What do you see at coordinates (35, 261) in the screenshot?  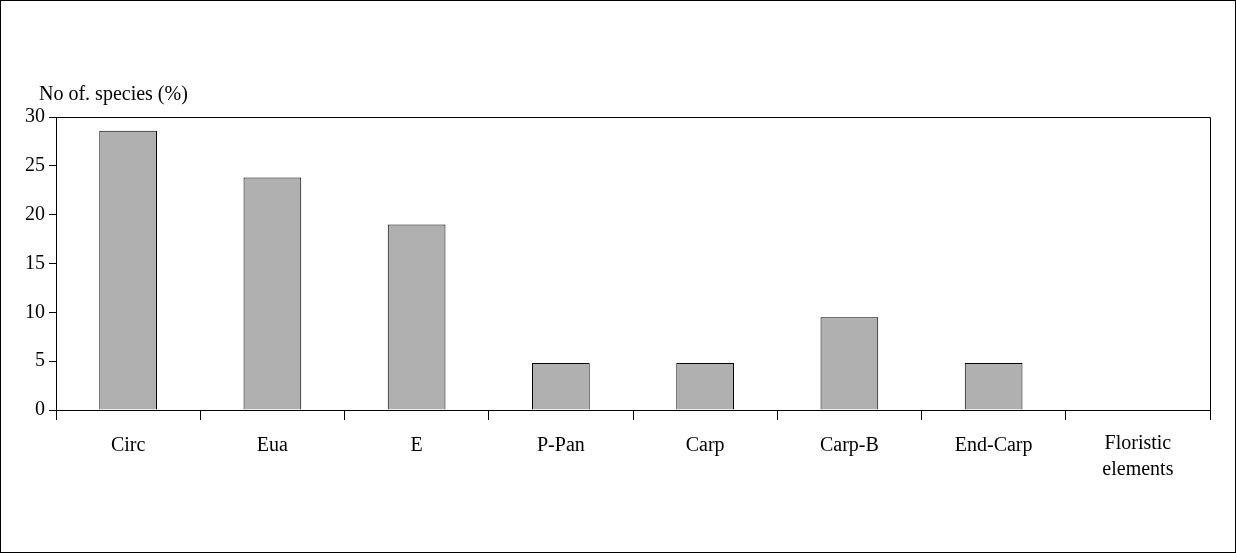 I see `y-tick-label: 15` at bounding box center [35, 261].